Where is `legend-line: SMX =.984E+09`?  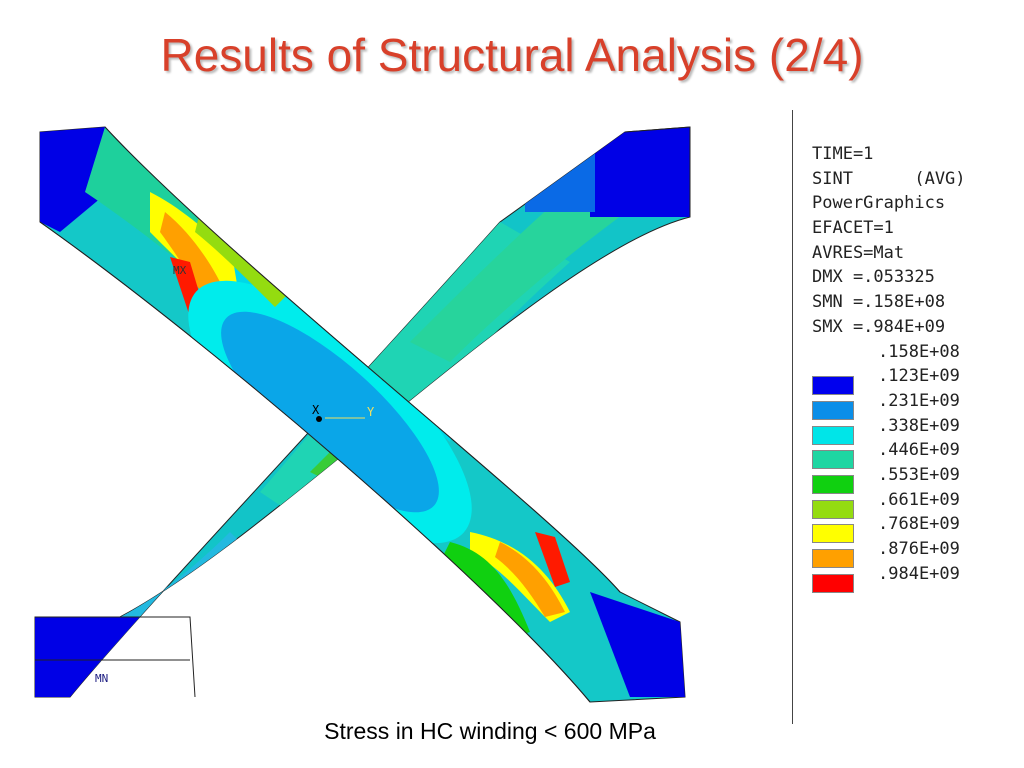 legend-line: SMX =.984E+09 is located at coordinates (879, 326).